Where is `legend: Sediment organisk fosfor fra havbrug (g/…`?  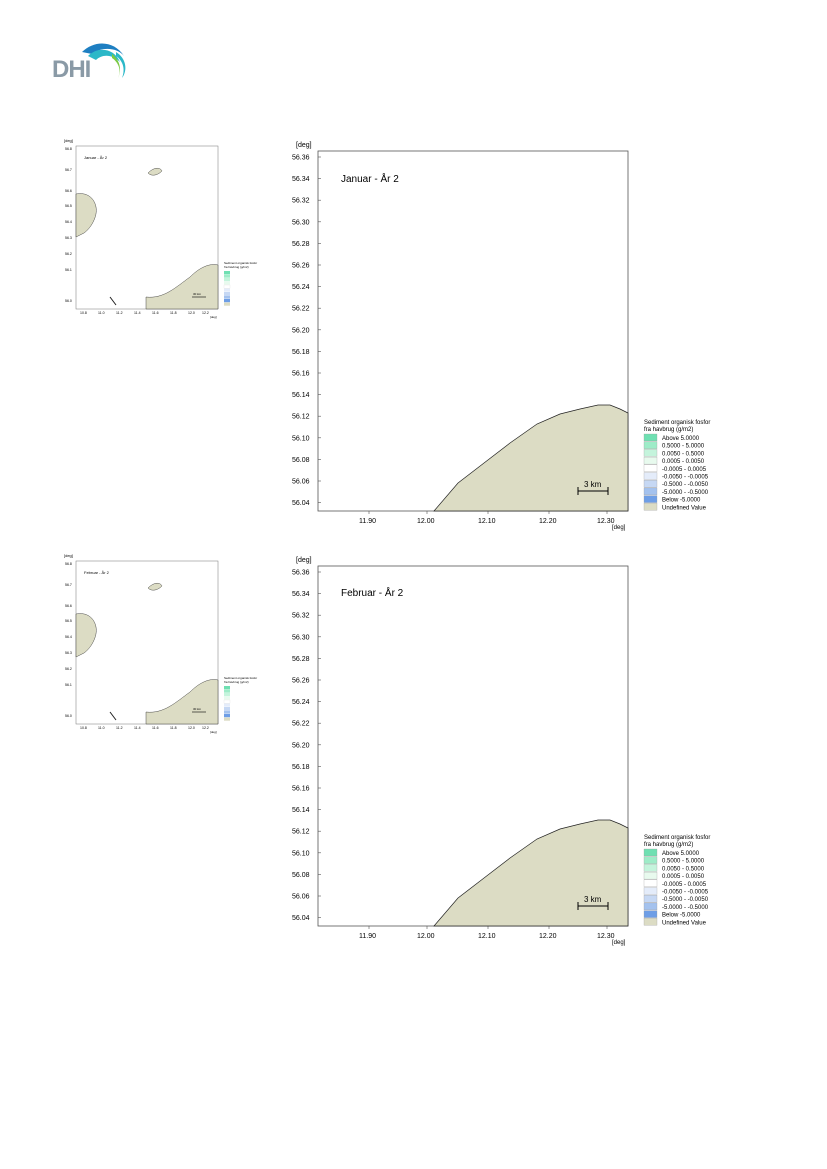
legend: Sediment organisk fosfor fra havbrug (g/… is located at coordinates (676, 465).